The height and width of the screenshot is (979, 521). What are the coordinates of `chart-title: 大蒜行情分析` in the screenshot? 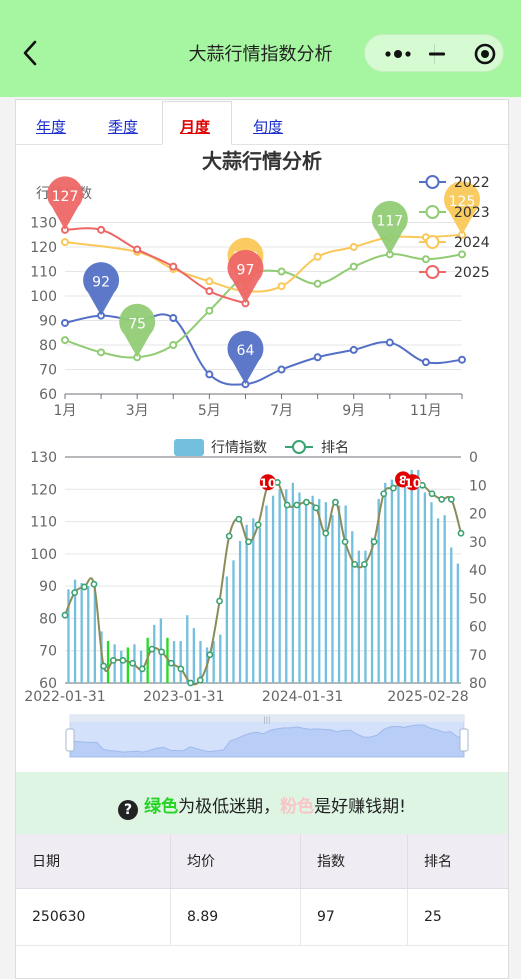 It's located at (262, 161).